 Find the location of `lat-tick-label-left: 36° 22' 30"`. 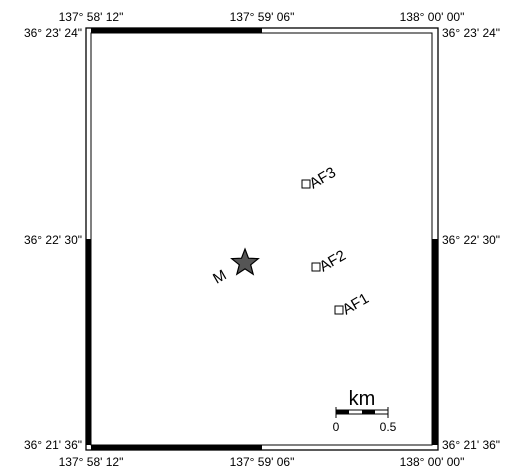

lat-tick-label-left: 36° 22' 30" is located at coordinates (53, 240).